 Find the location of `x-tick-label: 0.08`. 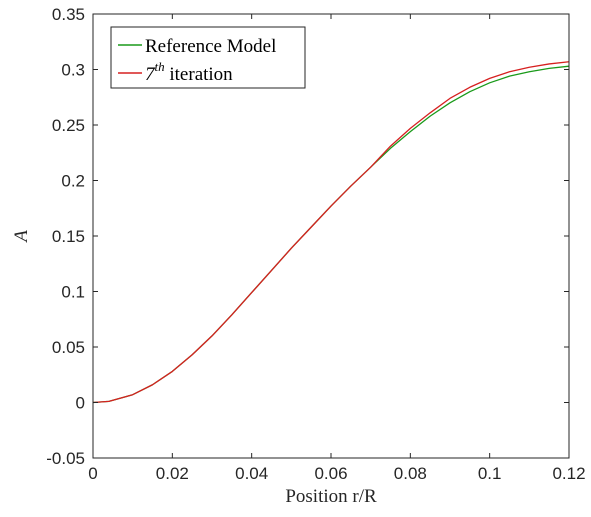

x-tick-label: 0.08 is located at coordinates (410, 473).